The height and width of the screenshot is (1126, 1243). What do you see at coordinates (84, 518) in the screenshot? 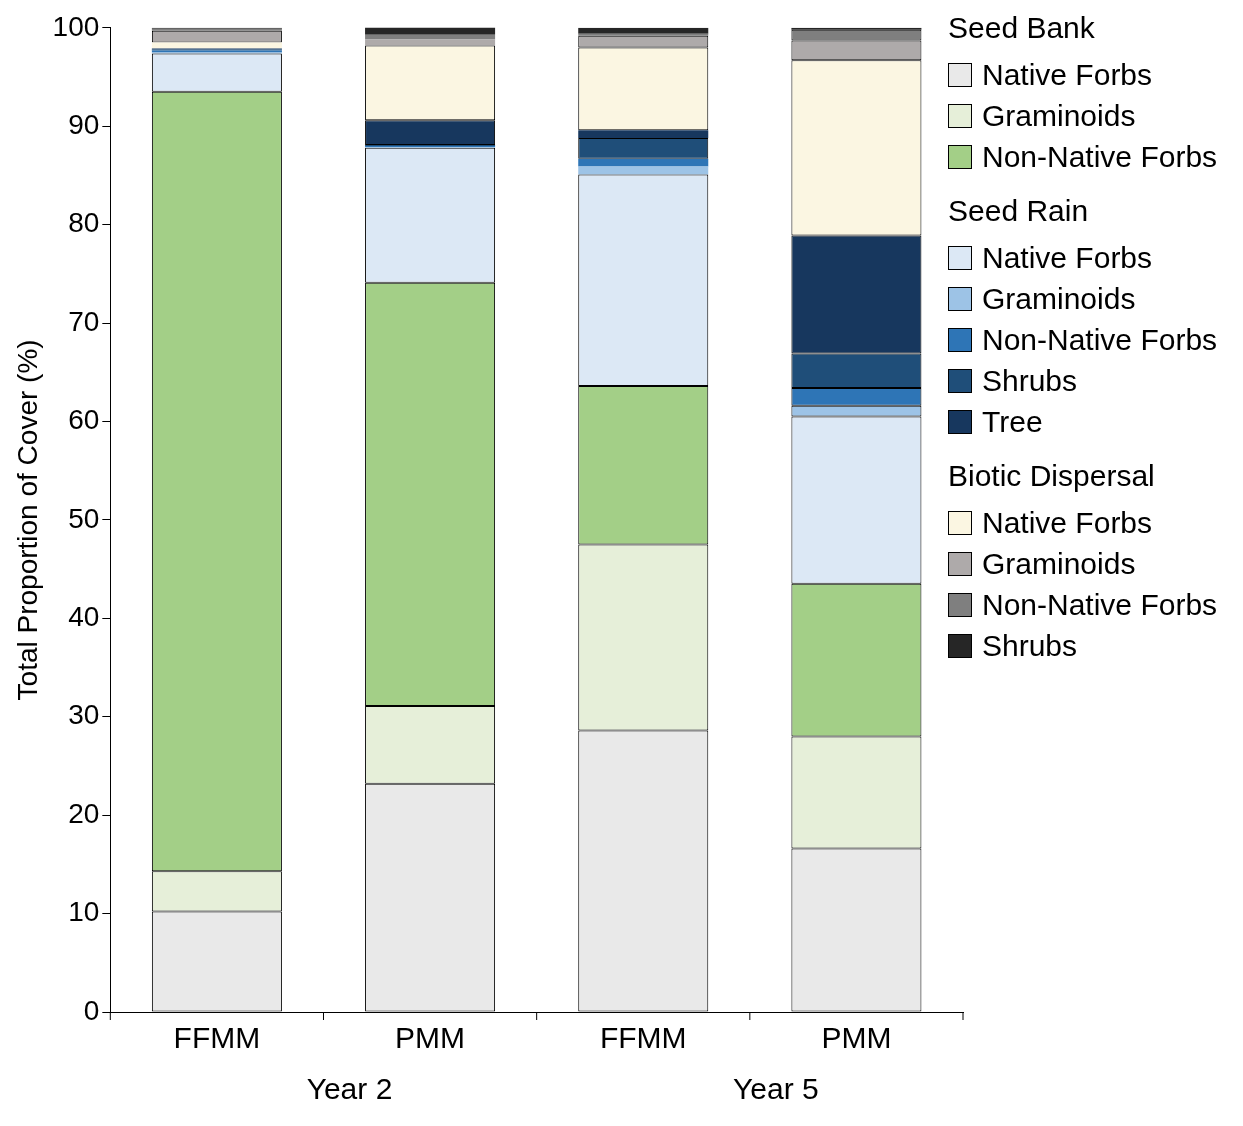
I see `y-tick-label: 50` at bounding box center [84, 518].